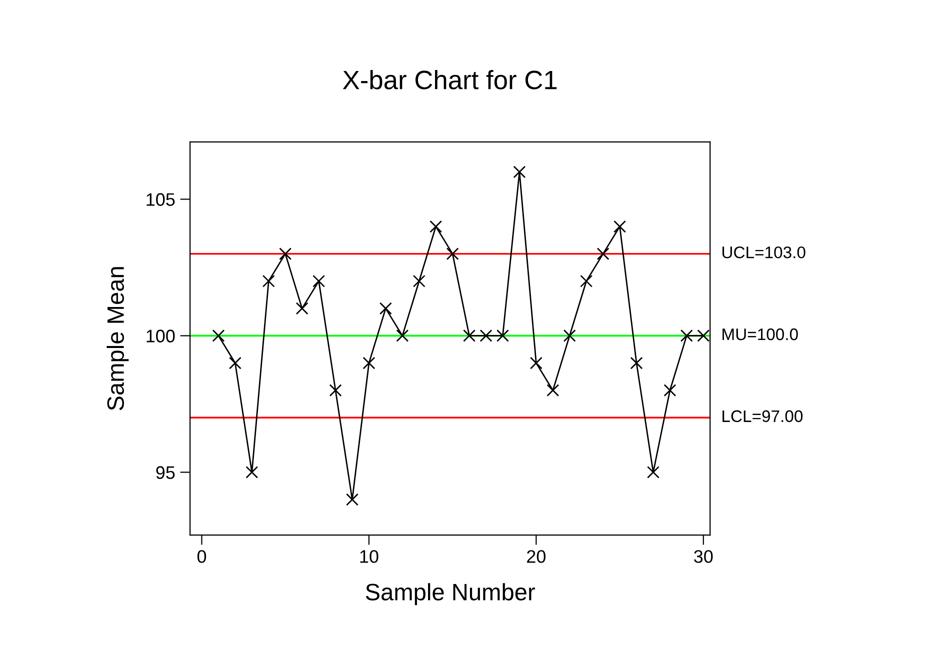 The image size is (927, 663). What do you see at coordinates (450, 594) in the screenshot?
I see `x-axis-title: Sample Number` at bounding box center [450, 594].